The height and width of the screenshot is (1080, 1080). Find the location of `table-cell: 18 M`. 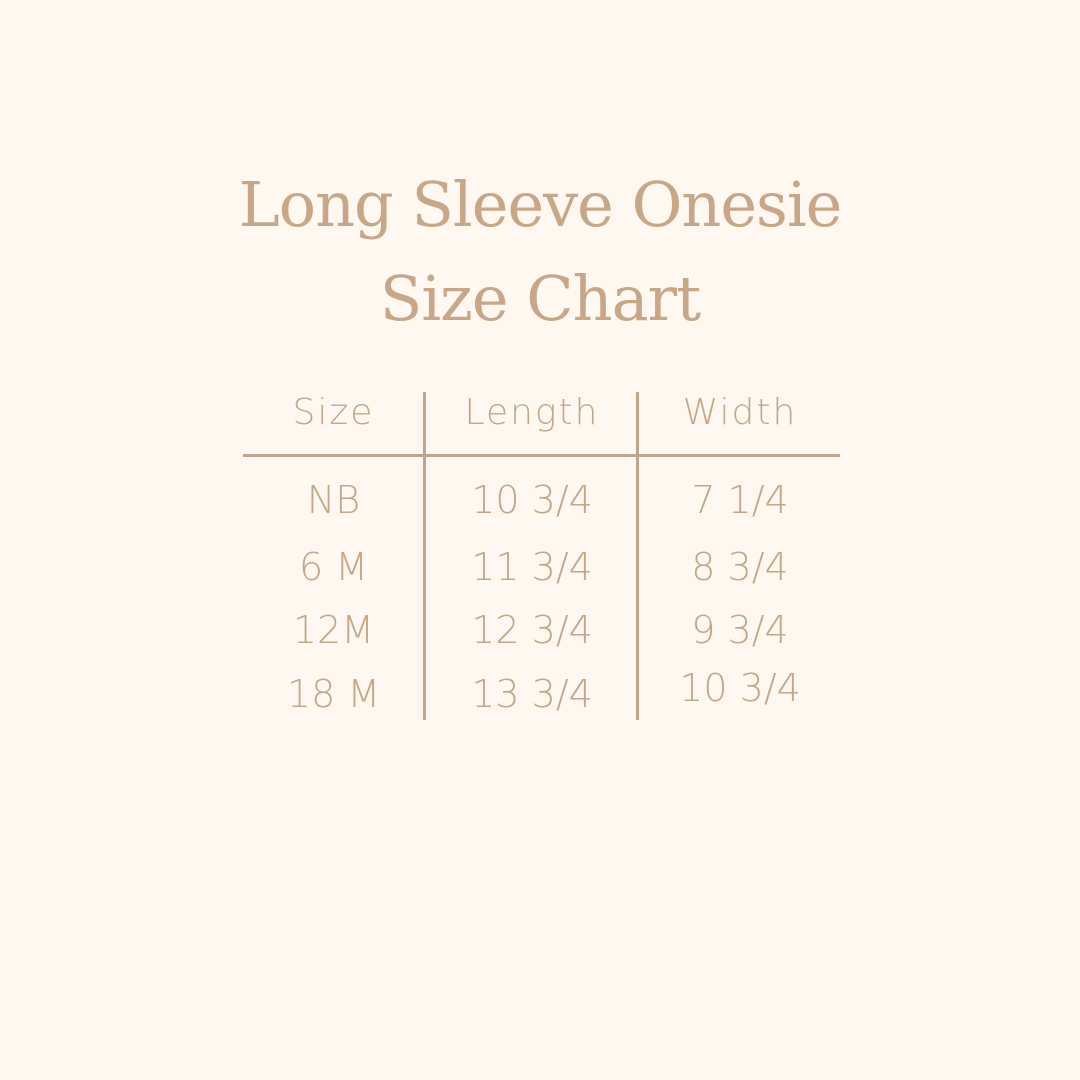

table-cell: 18 M is located at coordinates (333, 694).